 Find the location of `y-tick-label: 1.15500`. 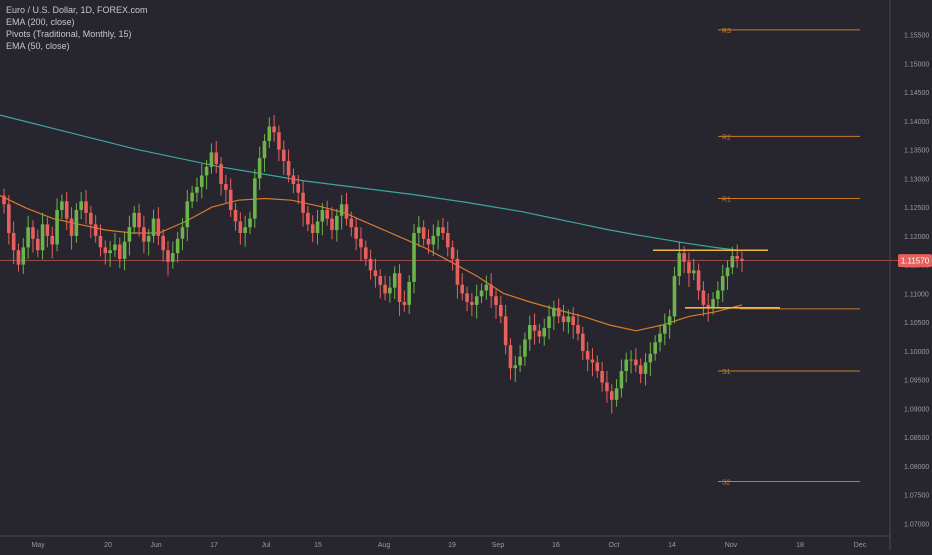

y-tick-label: 1.15500 is located at coordinates (916, 36).